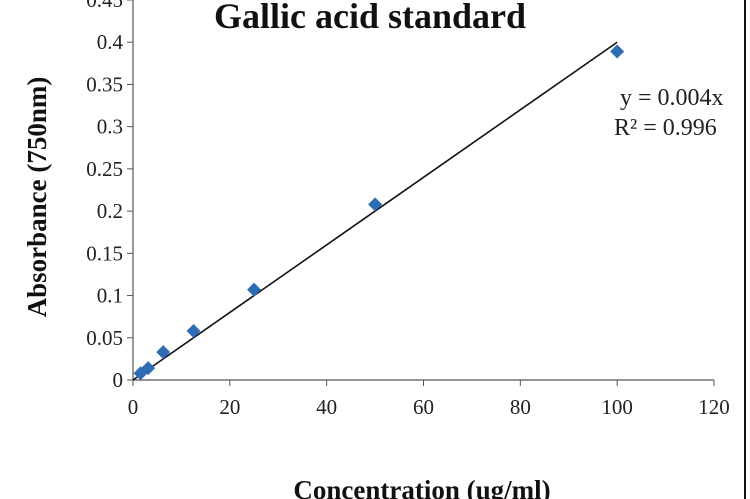 The height and width of the screenshot is (499, 750). What do you see at coordinates (37, 197) in the screenshot?
I see `y-axis-title: Absorbance (750nm)` at bounding box center [37, 197].